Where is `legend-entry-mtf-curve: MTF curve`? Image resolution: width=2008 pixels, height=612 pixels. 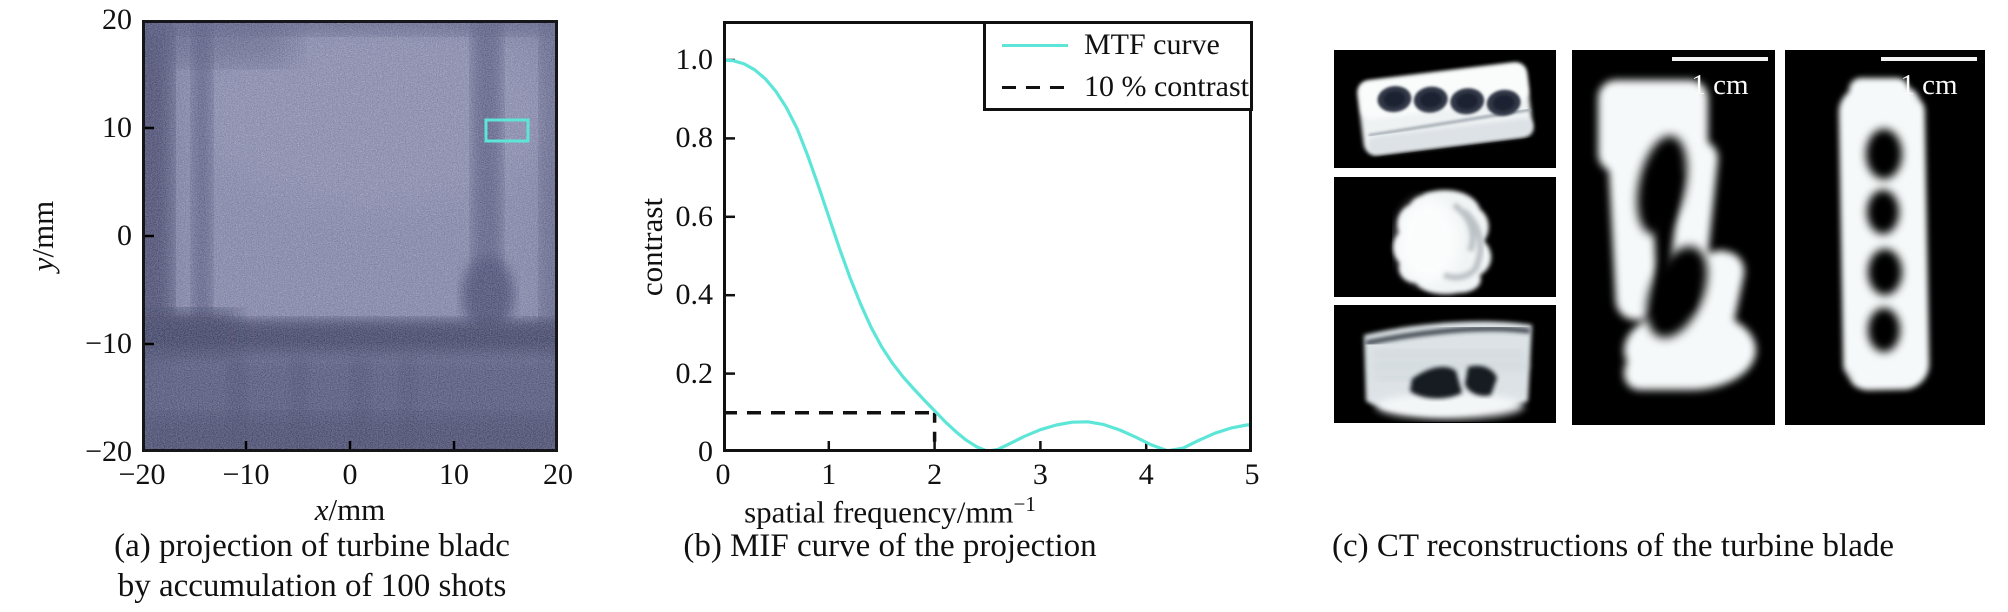 legend-entry-mtf-curve: MTF curve is located at coordinates (1126, 45).